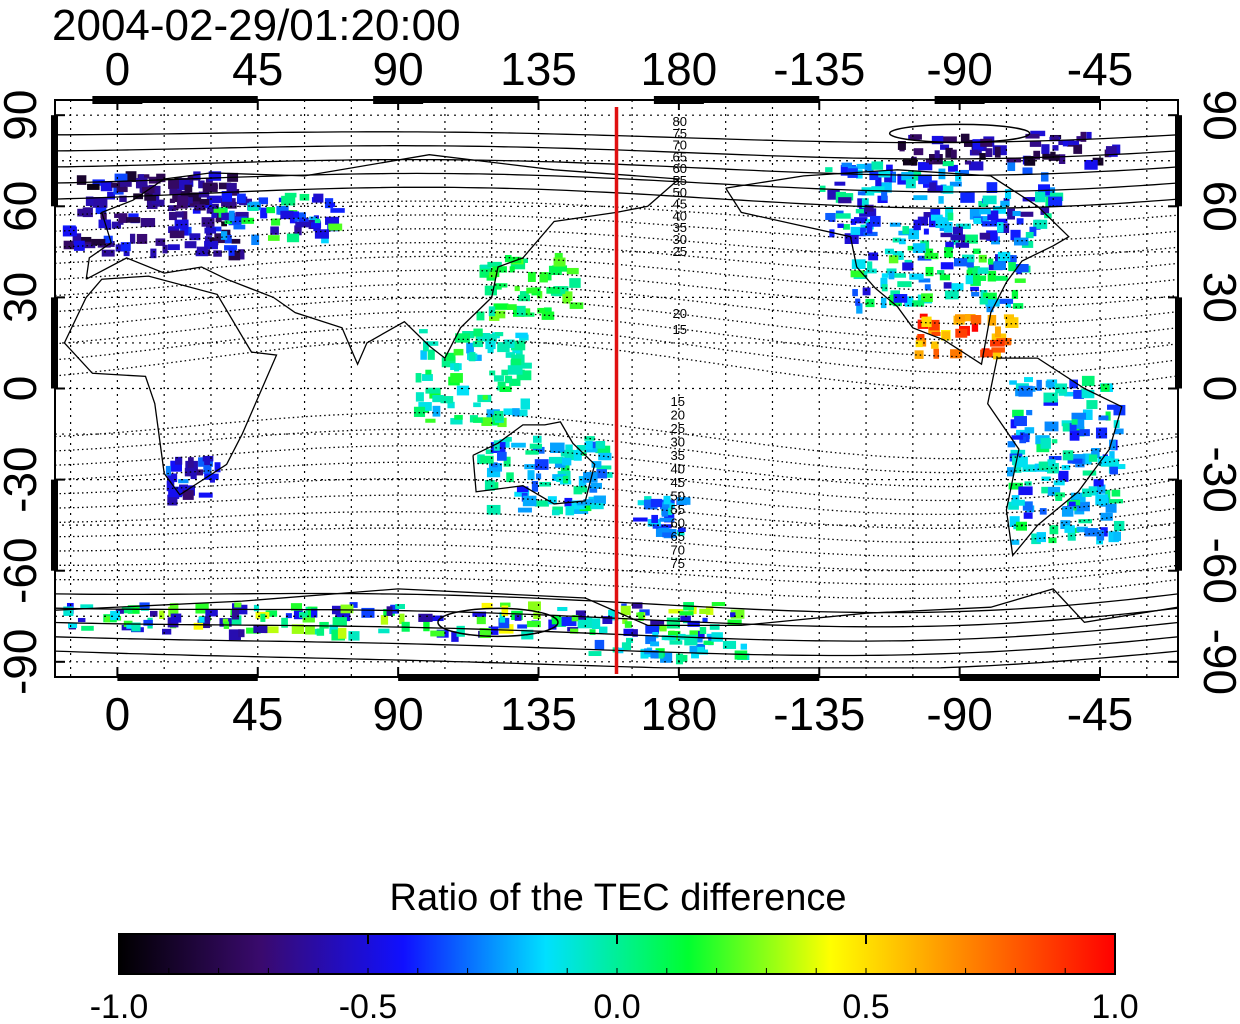  Describe the element at coordinates (1178, 161) in the screenshot. I see `frame-band` at that location.